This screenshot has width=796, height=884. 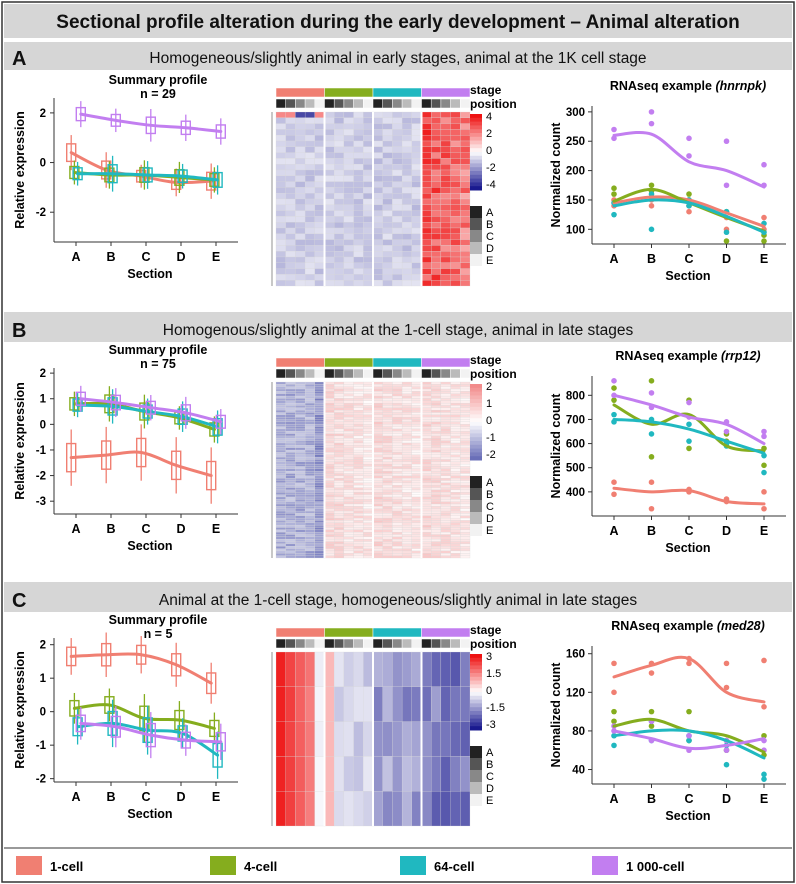 What do you see at coordinates (489, 261) in the screenshot?
I see `heatmap-section-label: E` at bounding box center [489, 261].